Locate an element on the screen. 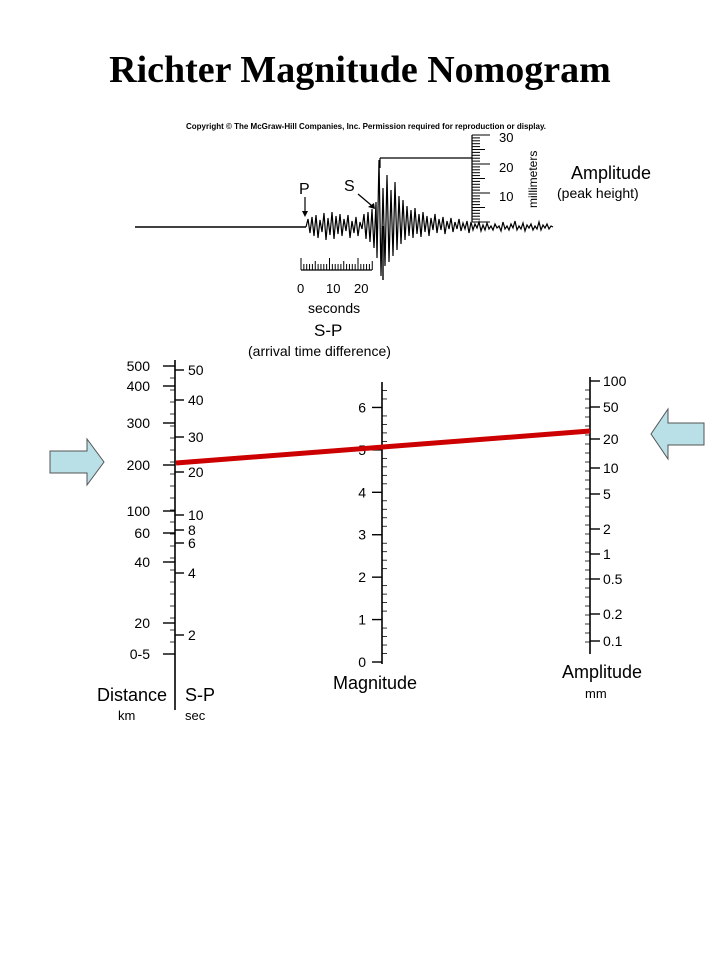  mm-tick-30: 30 is located at coordinates (506, 137).